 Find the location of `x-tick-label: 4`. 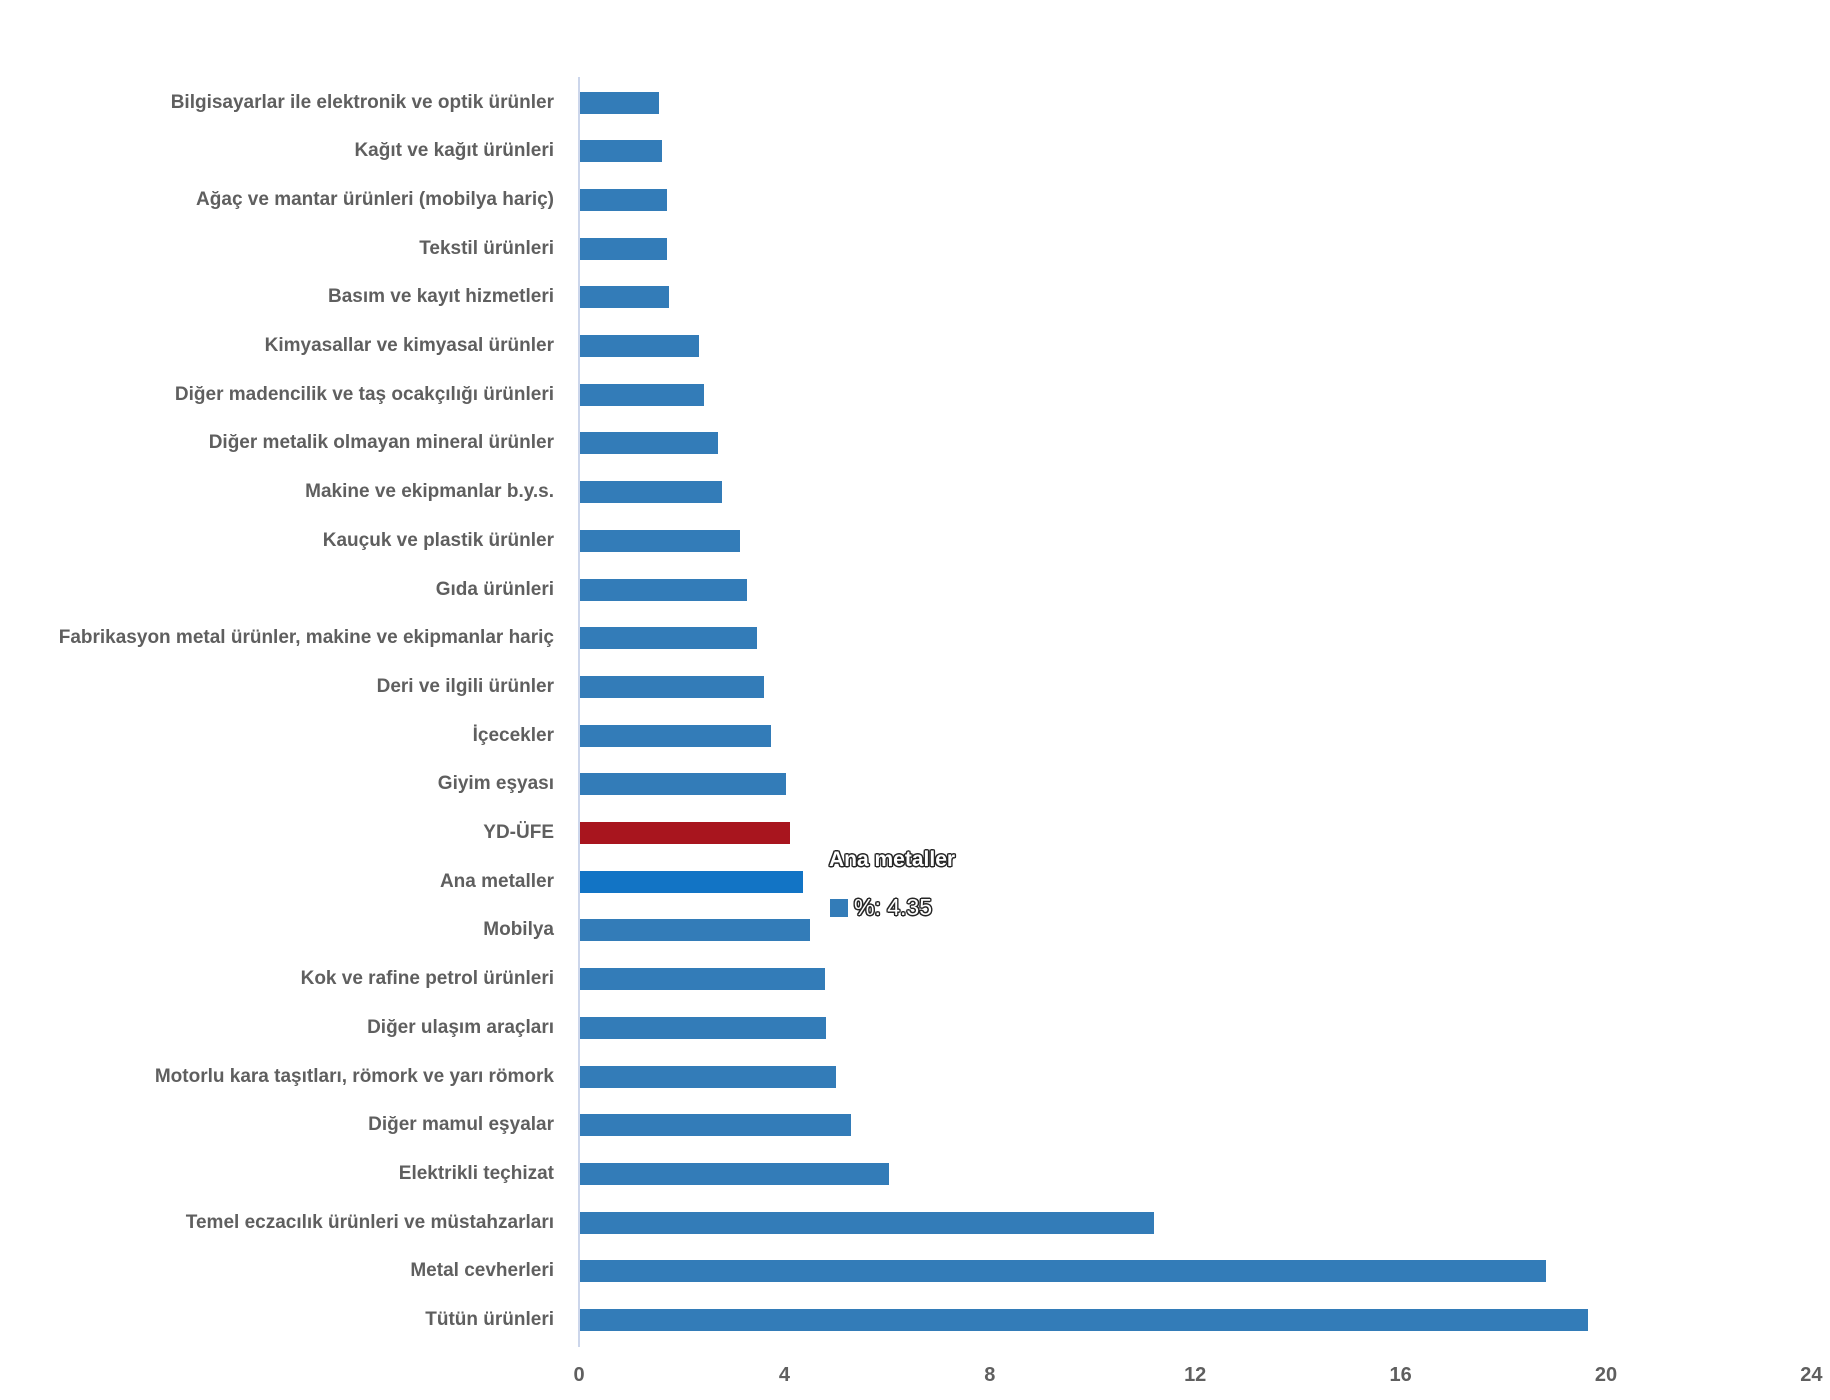

x-tick-label: 4 is located at coordinates (784, 1375).